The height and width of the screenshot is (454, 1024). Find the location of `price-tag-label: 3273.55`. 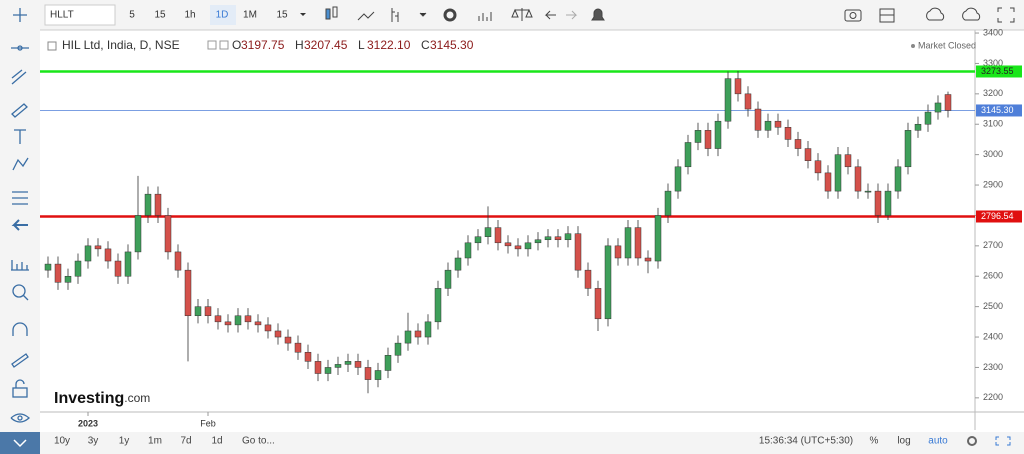

price-tag-label: 3273.55 is located at coordinates (997, 71).